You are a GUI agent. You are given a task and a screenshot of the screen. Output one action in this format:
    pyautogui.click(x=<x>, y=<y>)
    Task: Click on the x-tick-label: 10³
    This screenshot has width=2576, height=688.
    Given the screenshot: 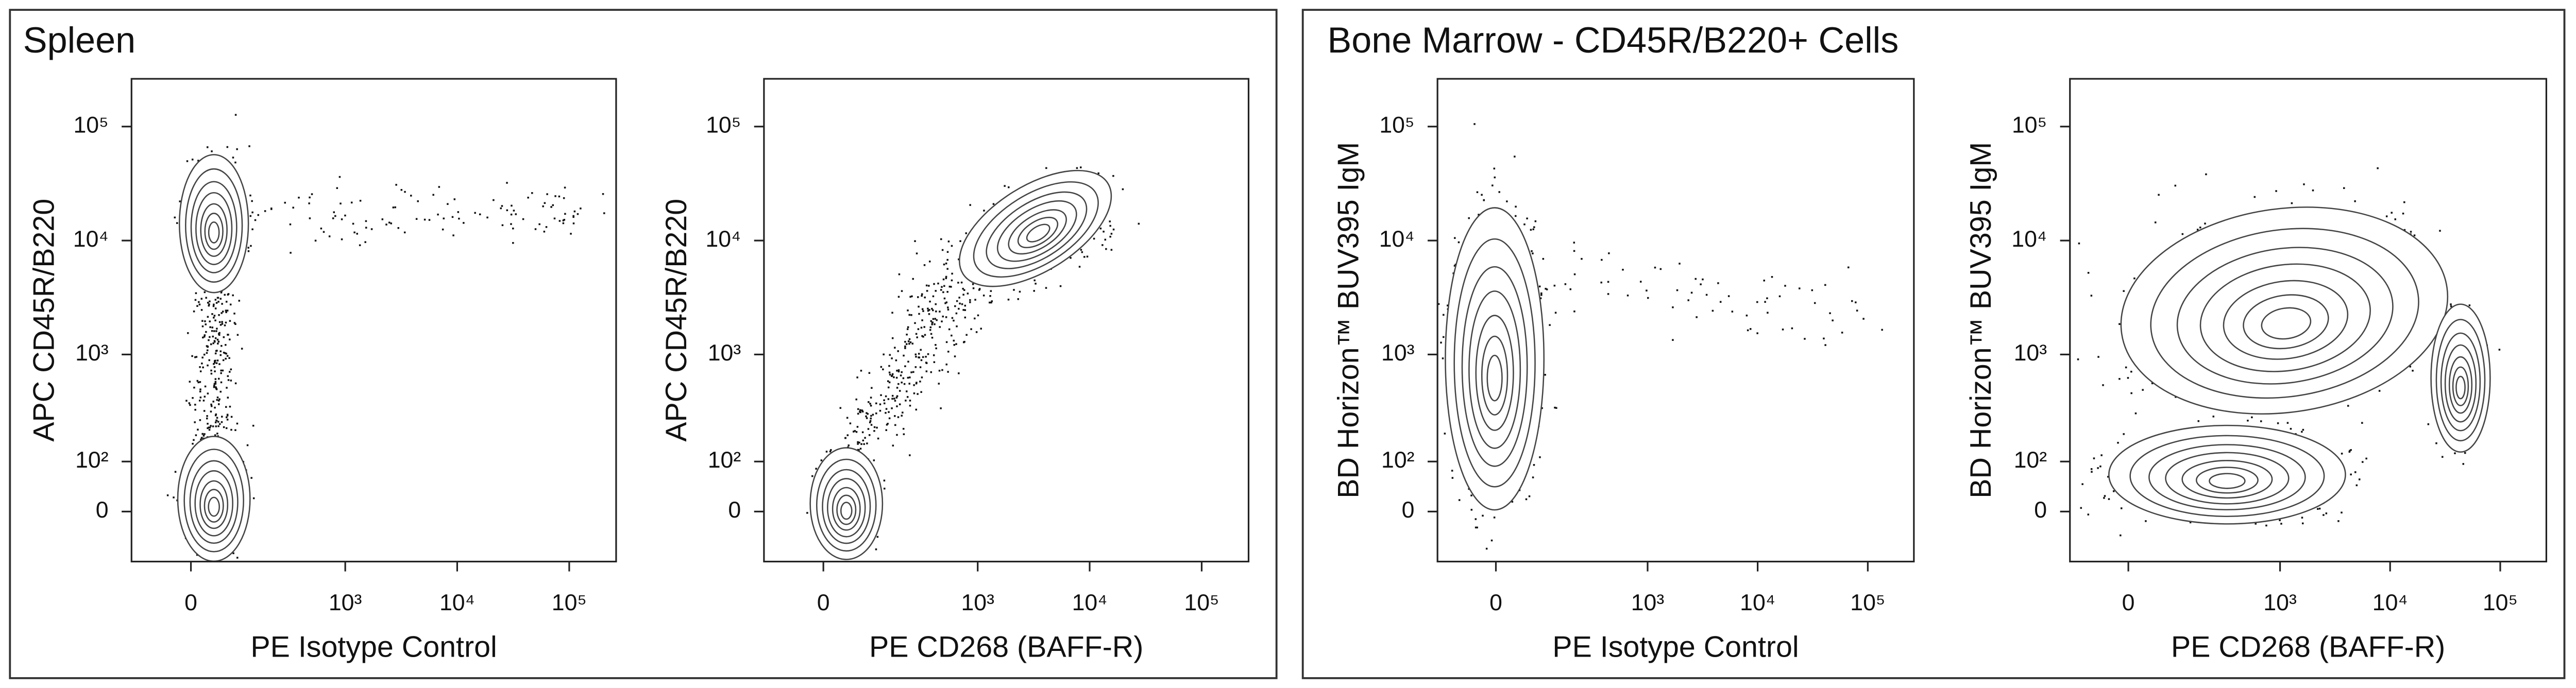 What is the action you would take?
    pyautogui.click(x=2280, y=602)
    